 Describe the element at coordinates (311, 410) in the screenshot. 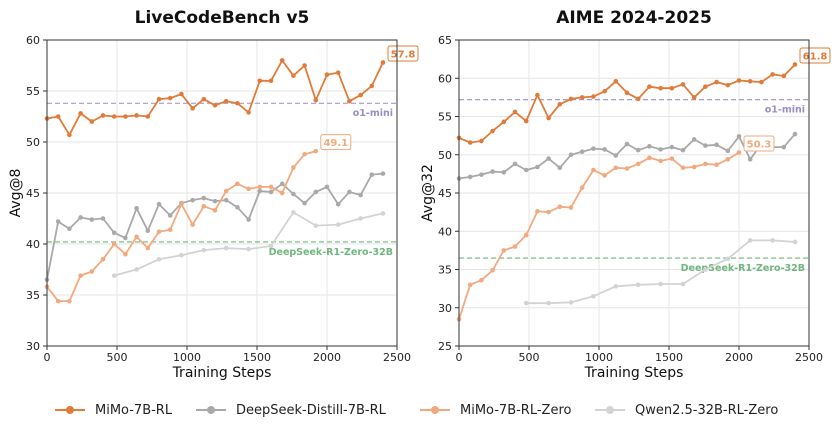

I see `legend-label: DeepSeek-Distill-7B-RL` at that location.